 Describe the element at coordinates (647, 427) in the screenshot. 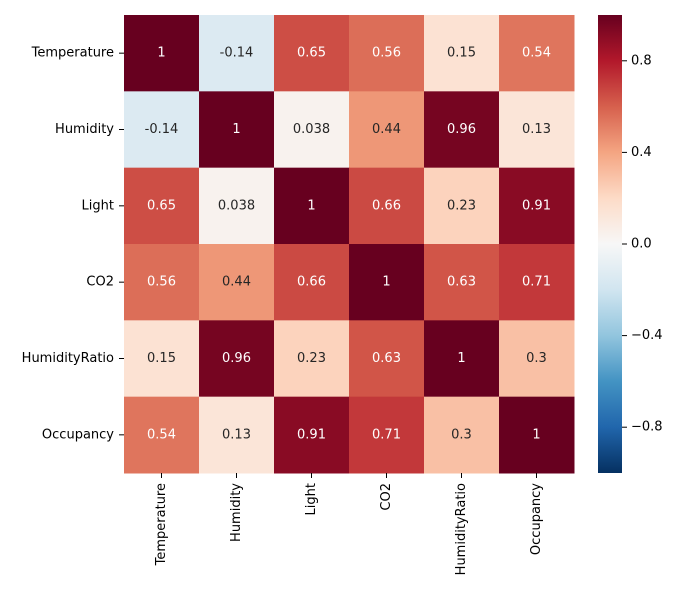

I see `colorbar-tick-label: −0.8` at that location.